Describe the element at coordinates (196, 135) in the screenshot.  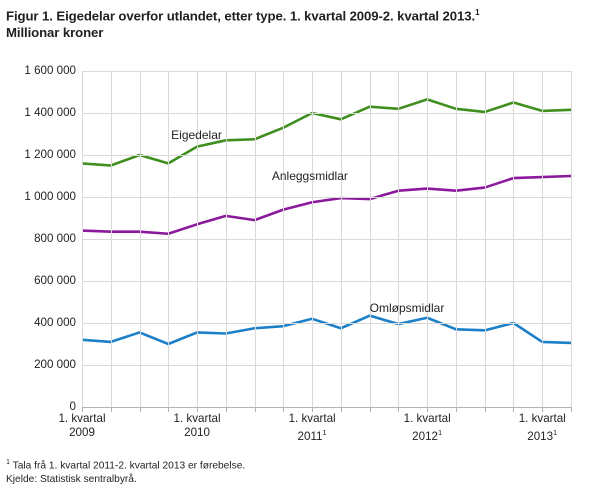
I see `series-label-eigedelar: Eigedelar` at that location.